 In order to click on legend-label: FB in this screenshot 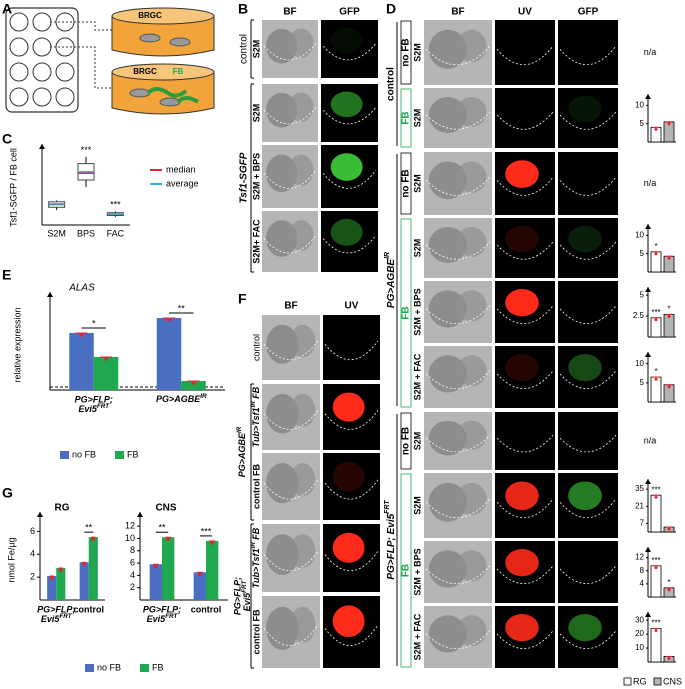, I will do `click(133, 454)`.